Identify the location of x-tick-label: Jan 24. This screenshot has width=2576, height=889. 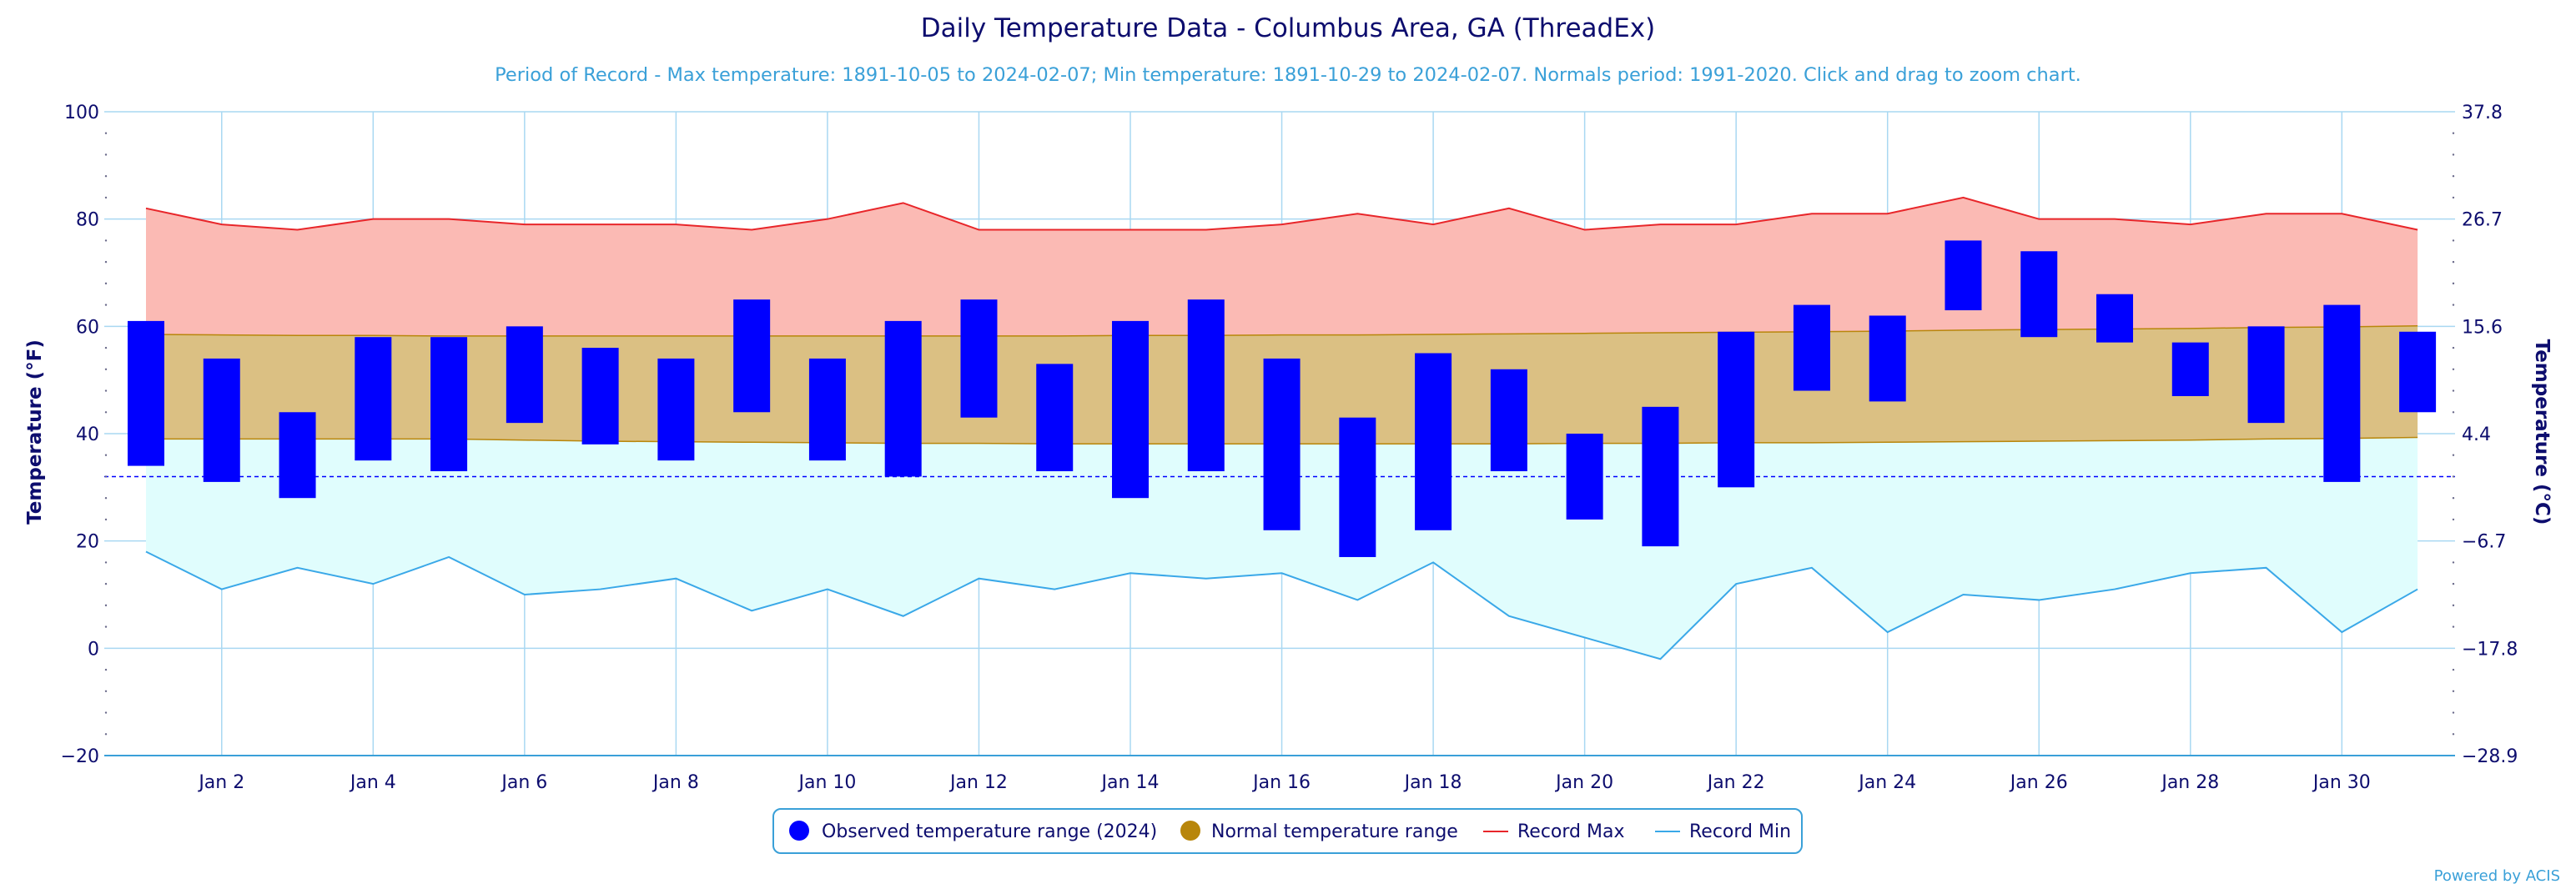
(1886, 782).